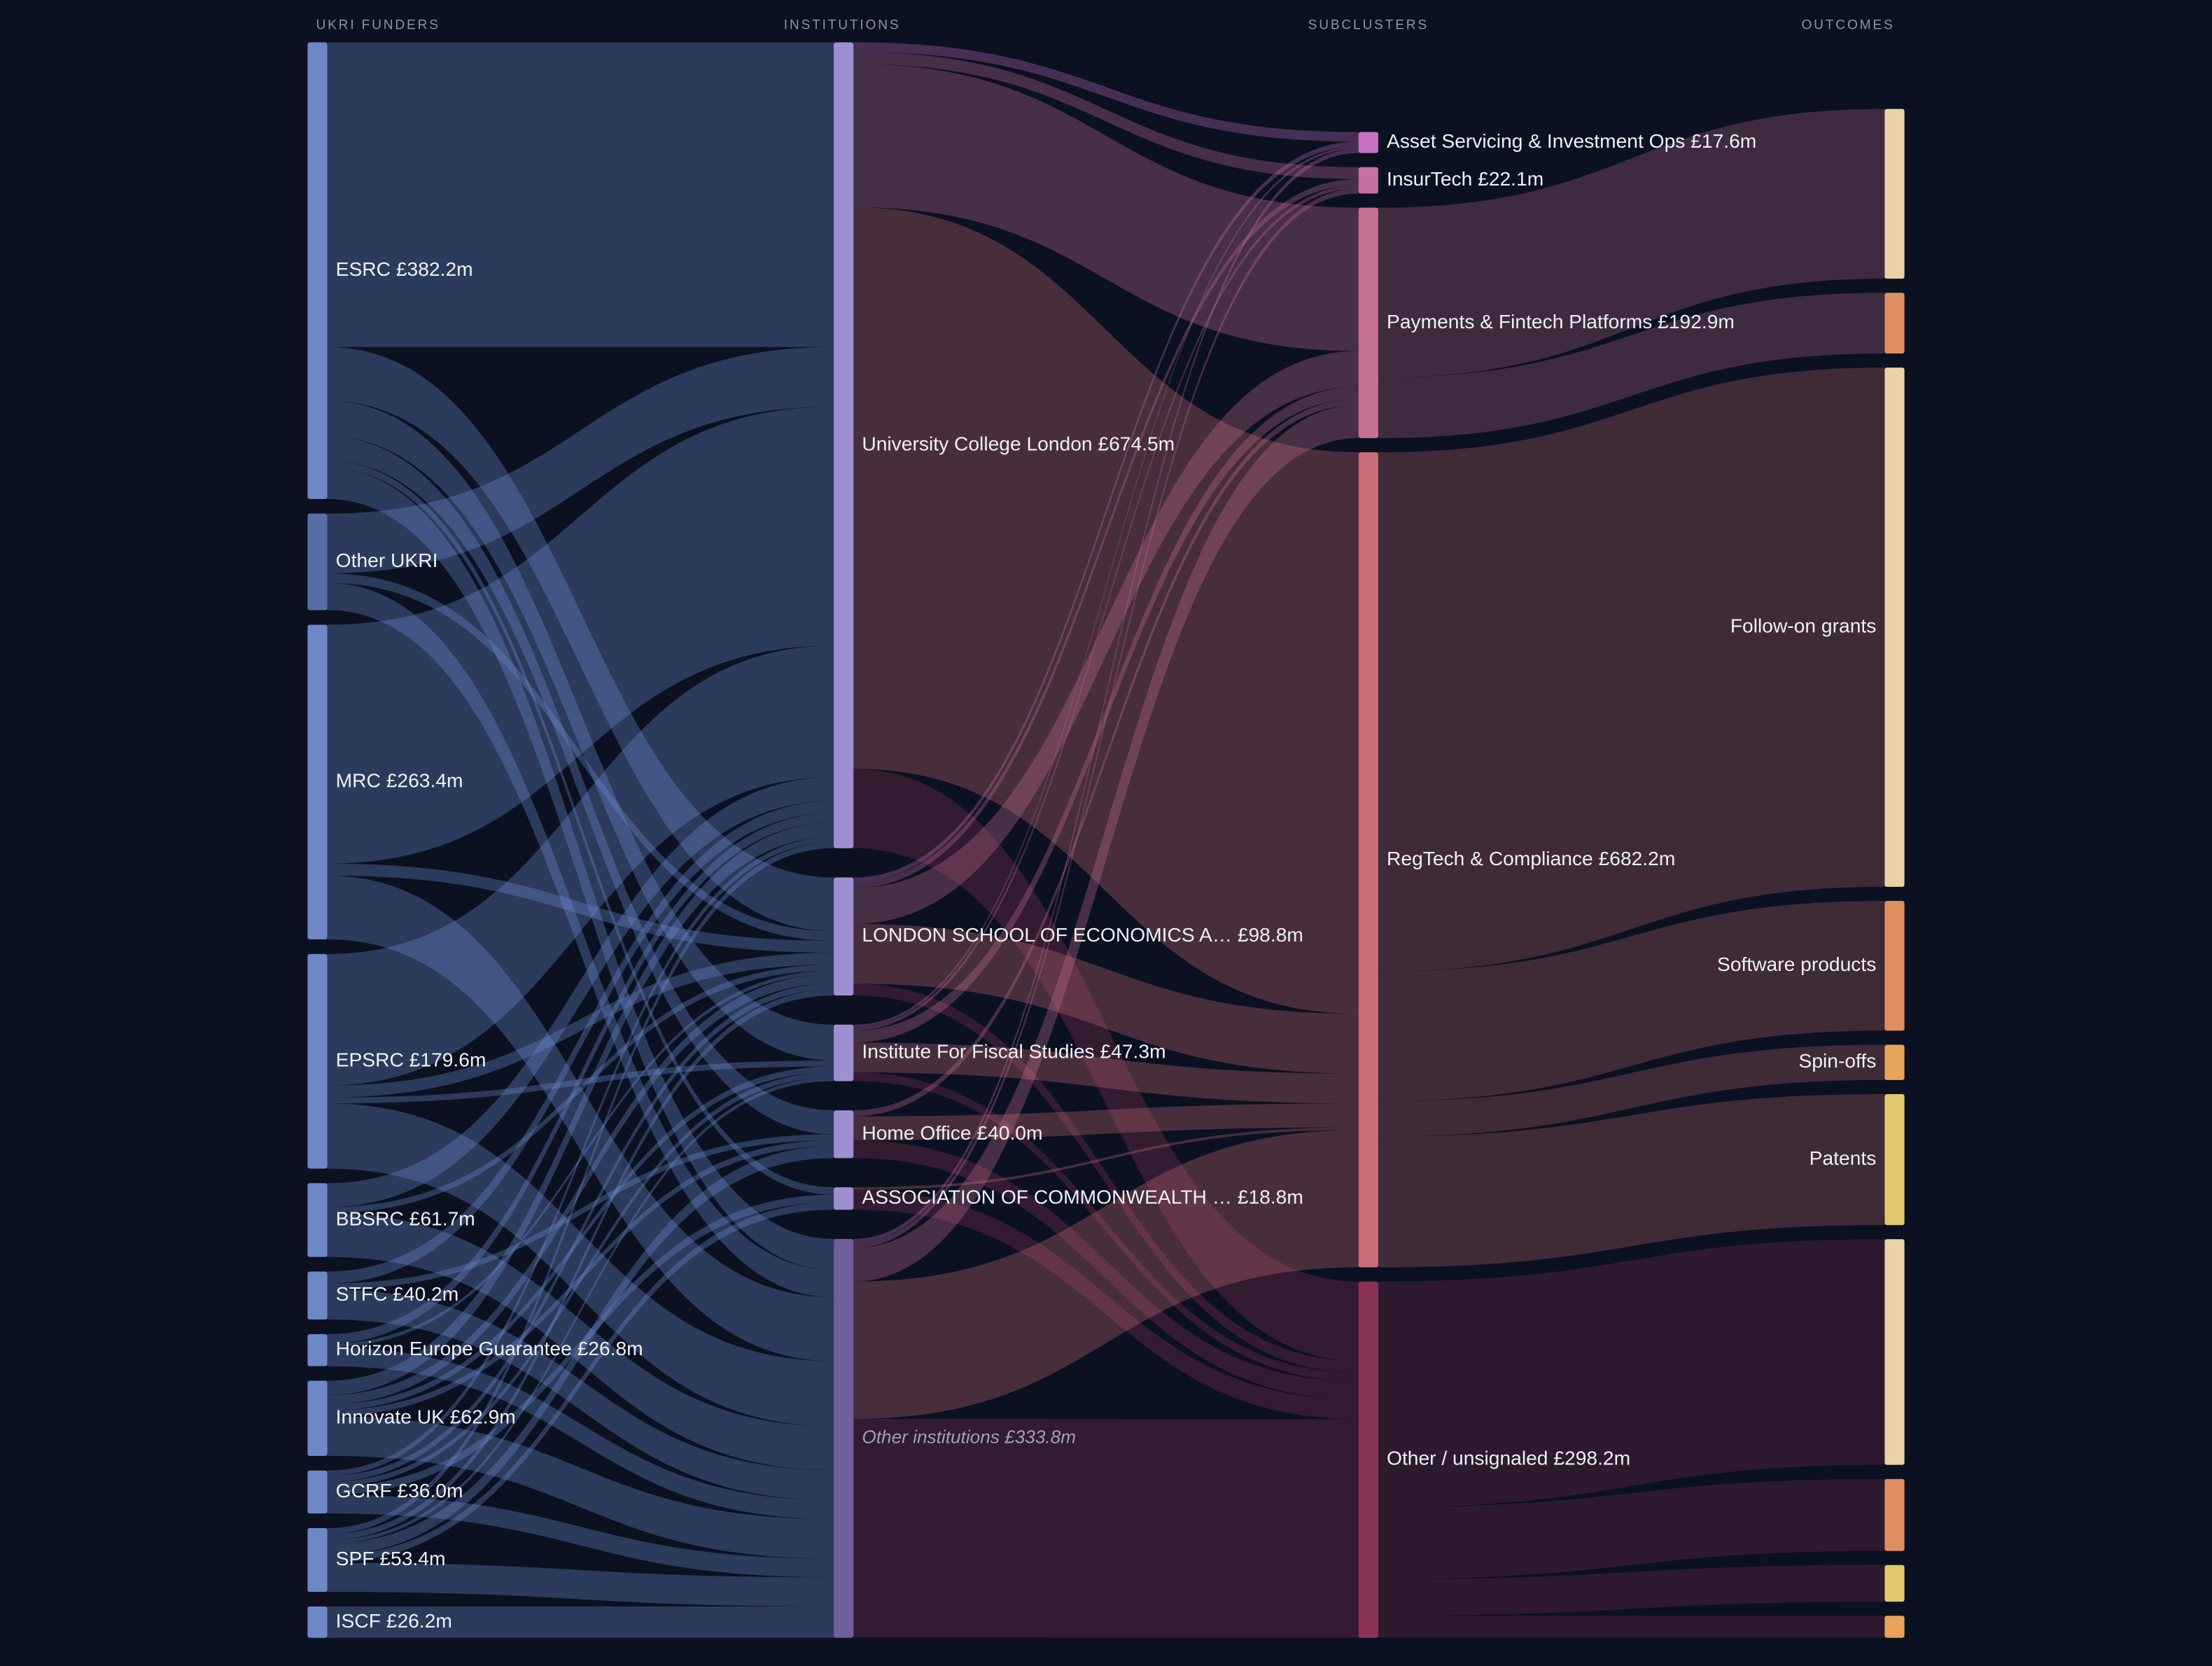 The image size is (2212, 1666). What do you see at coordinates (842, 25) in the screenshot?
I see `column-header: INSTITUTIONS` at bounding box center [842, 25].